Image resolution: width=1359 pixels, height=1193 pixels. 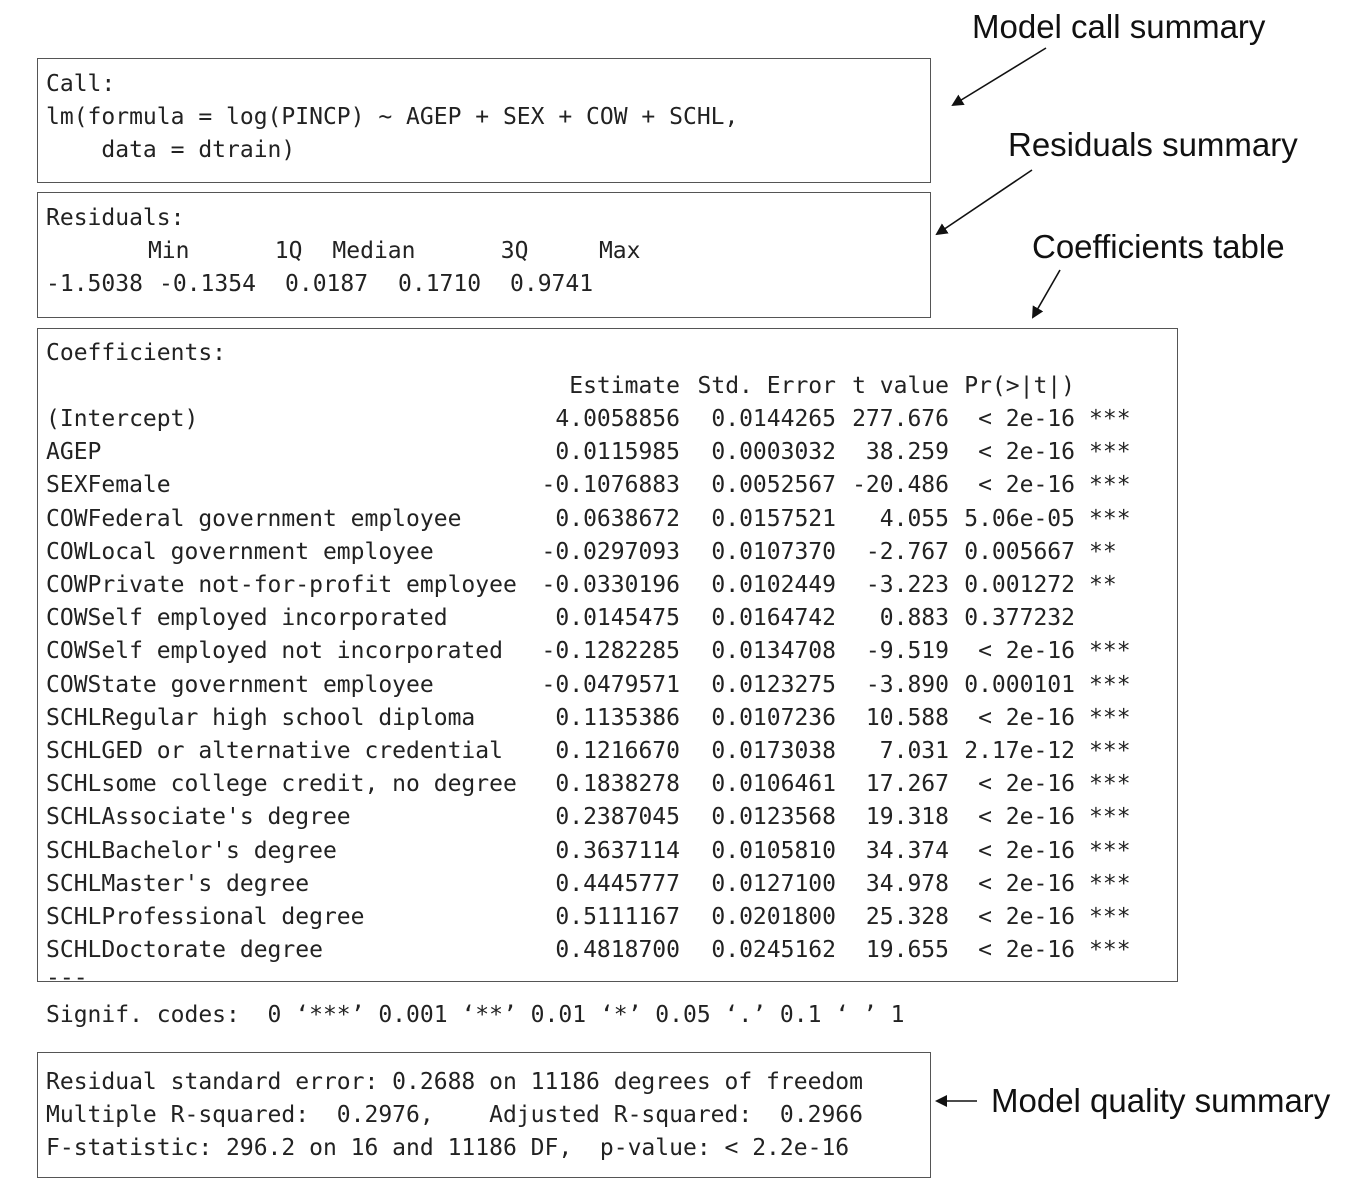 I want to click on coef-estimate-cell: -0.0479571, so click(x=610, y=684).